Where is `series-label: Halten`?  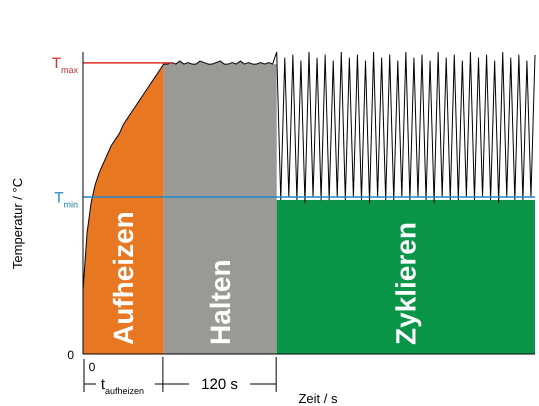
series-label: Halten is located at coordinates (220, 302).